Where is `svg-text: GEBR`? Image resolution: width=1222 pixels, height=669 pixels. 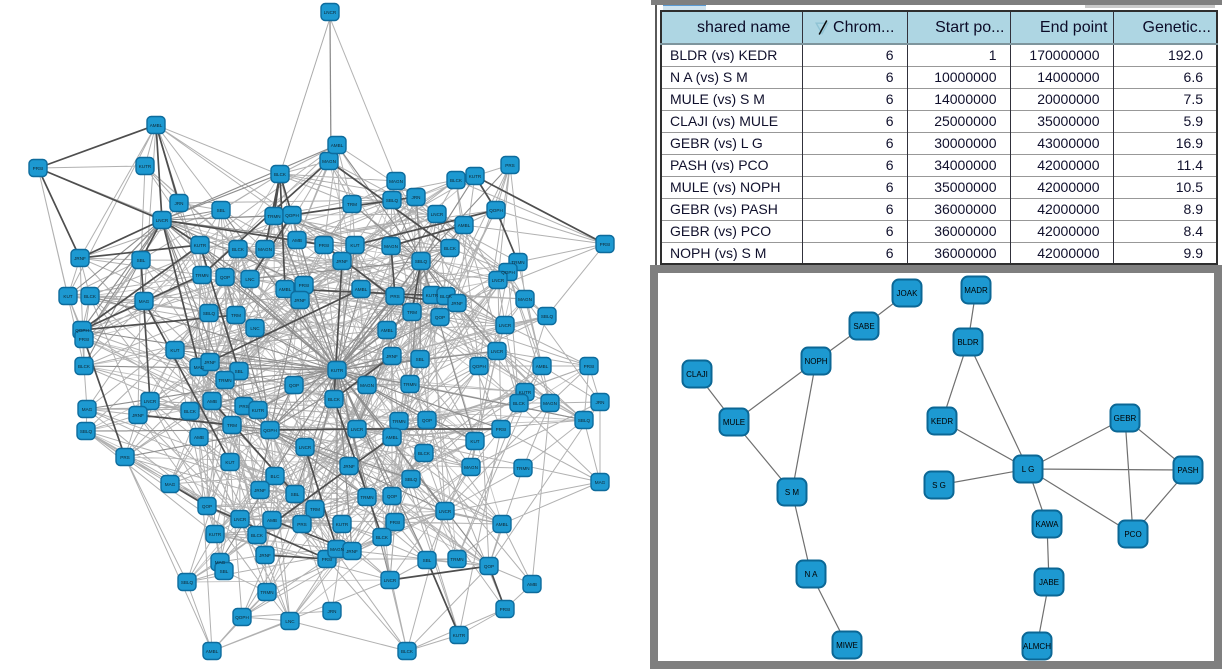 svg-text: GEBR is located at coordinates (1125, 418).